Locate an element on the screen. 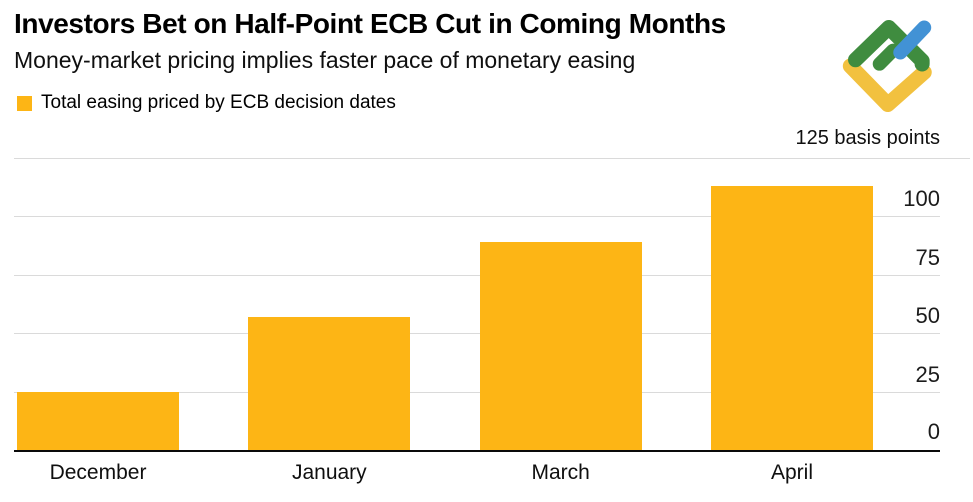 The width and height of the screenshot is (973, 502). y-tick-label-100: 100 is located at coordinates (921, 199).